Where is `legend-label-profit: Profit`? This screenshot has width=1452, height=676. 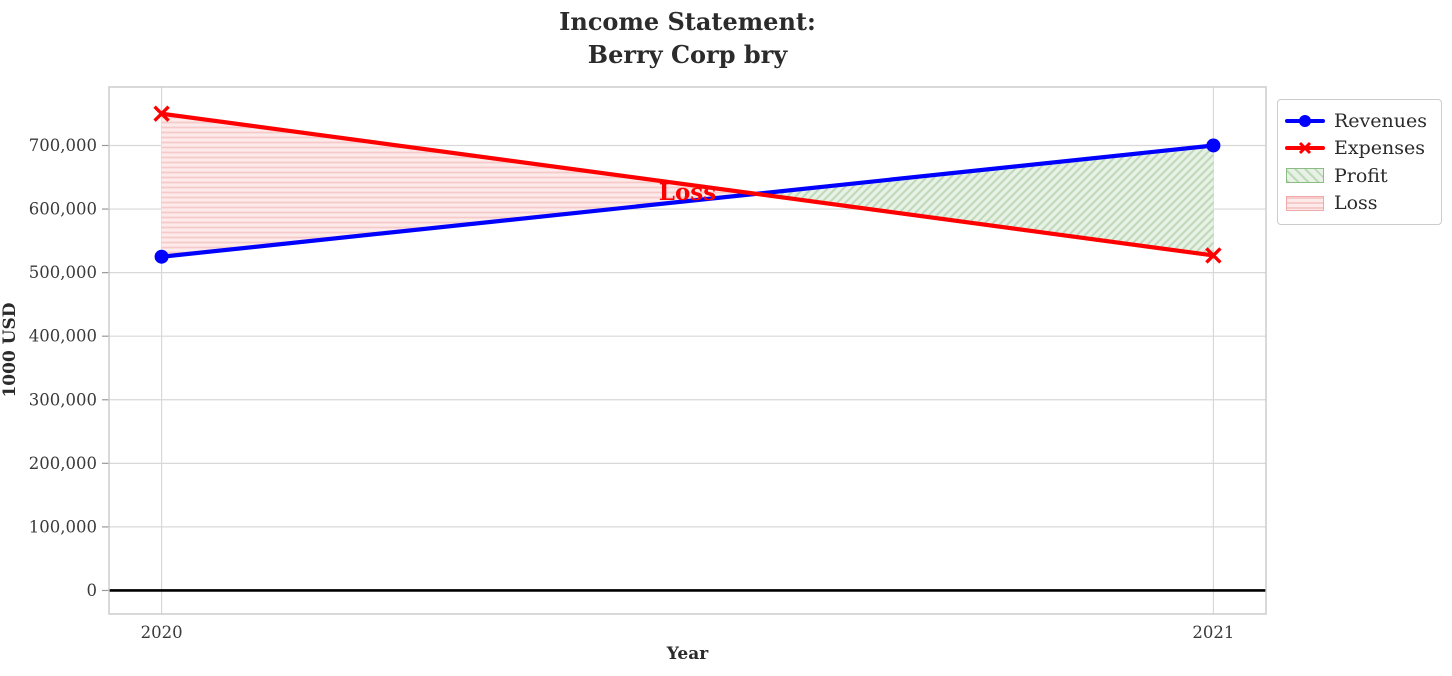 legend-label-profit: Profit is located at coordinates (1361, 175).